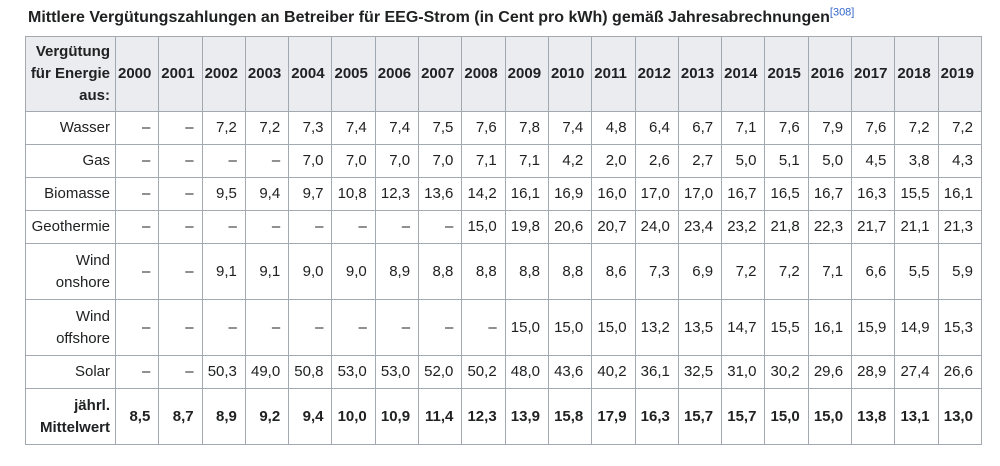  Describe the element at coordinates (873, 227) in the screenshot. I see `value-cell: 21,7` at that location.